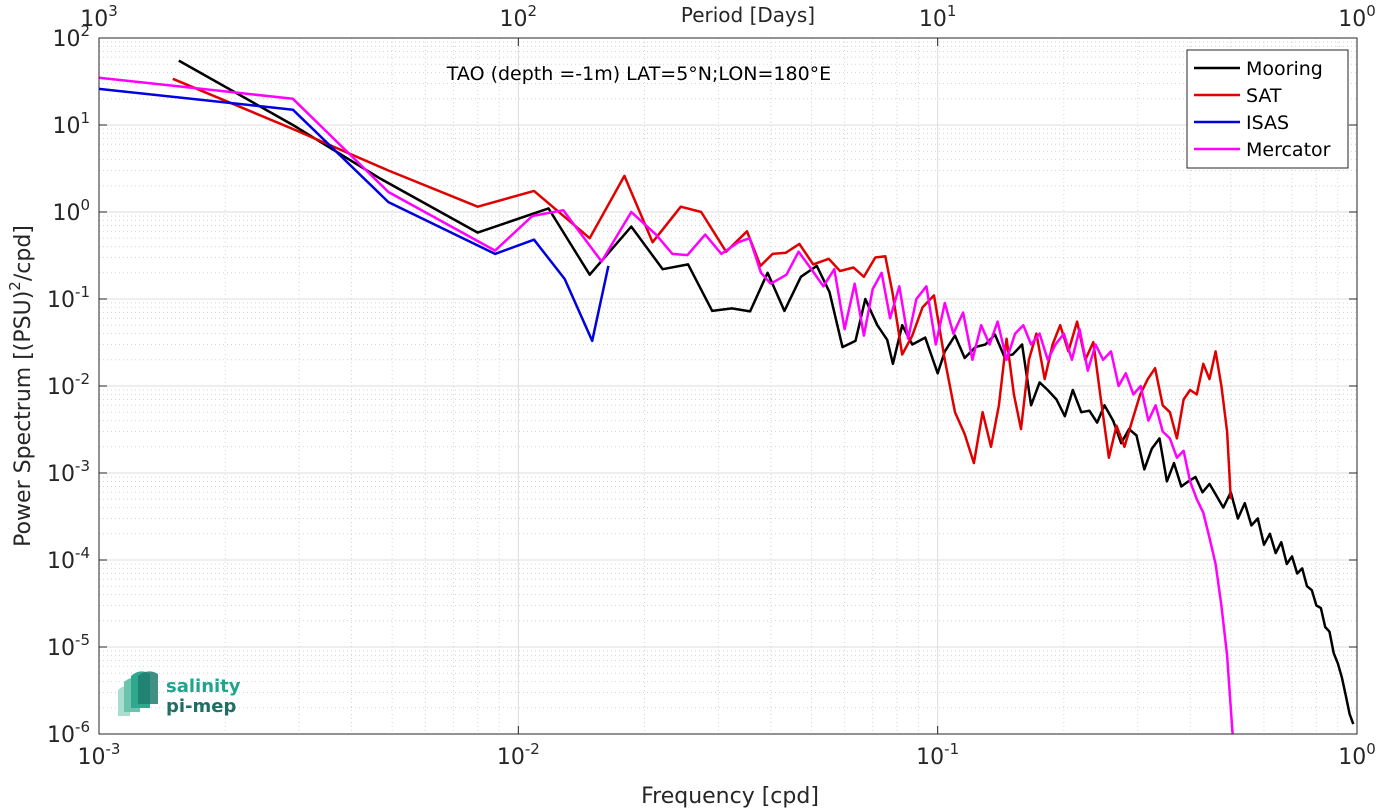 This screenshot has width=1383, height=809. What do you see at coordinates (518, 755) in the screenshot?
I see `x-tick-label: 10⁻²` at bounding box center [518, 755].